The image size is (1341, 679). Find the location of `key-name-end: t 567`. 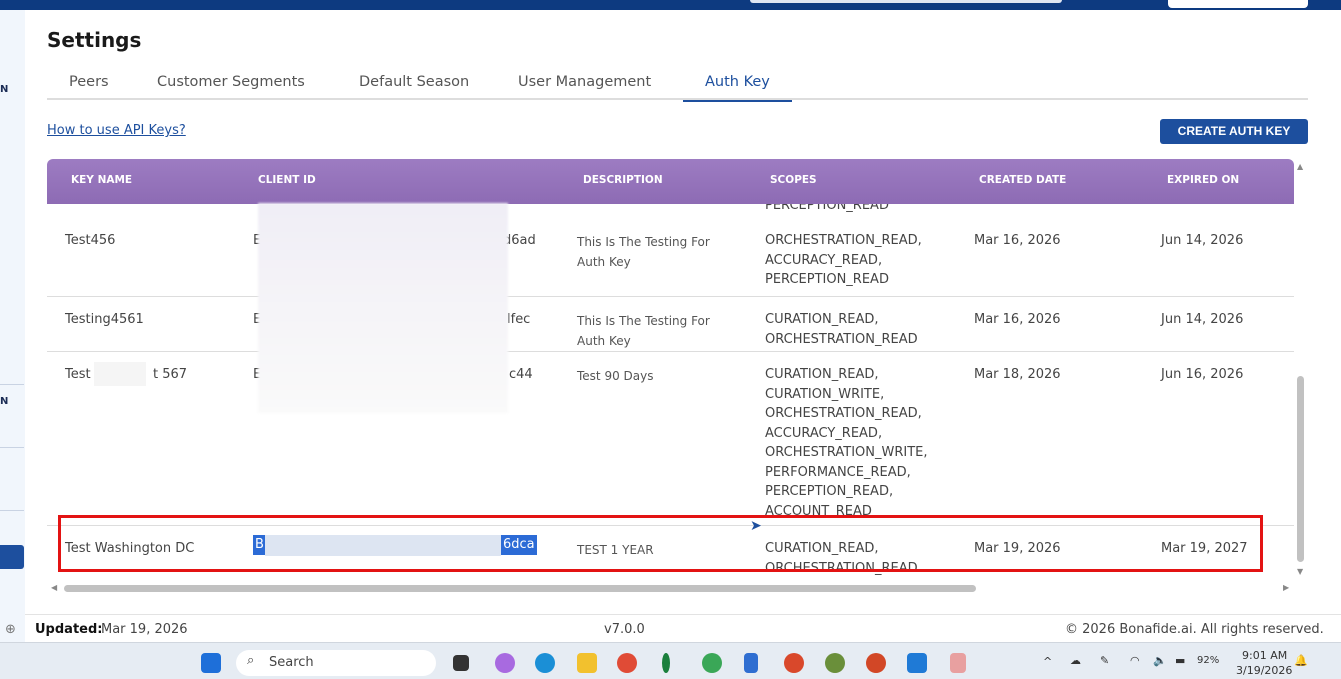

key-name-end: t 567 is located at coordinates (170, 374).